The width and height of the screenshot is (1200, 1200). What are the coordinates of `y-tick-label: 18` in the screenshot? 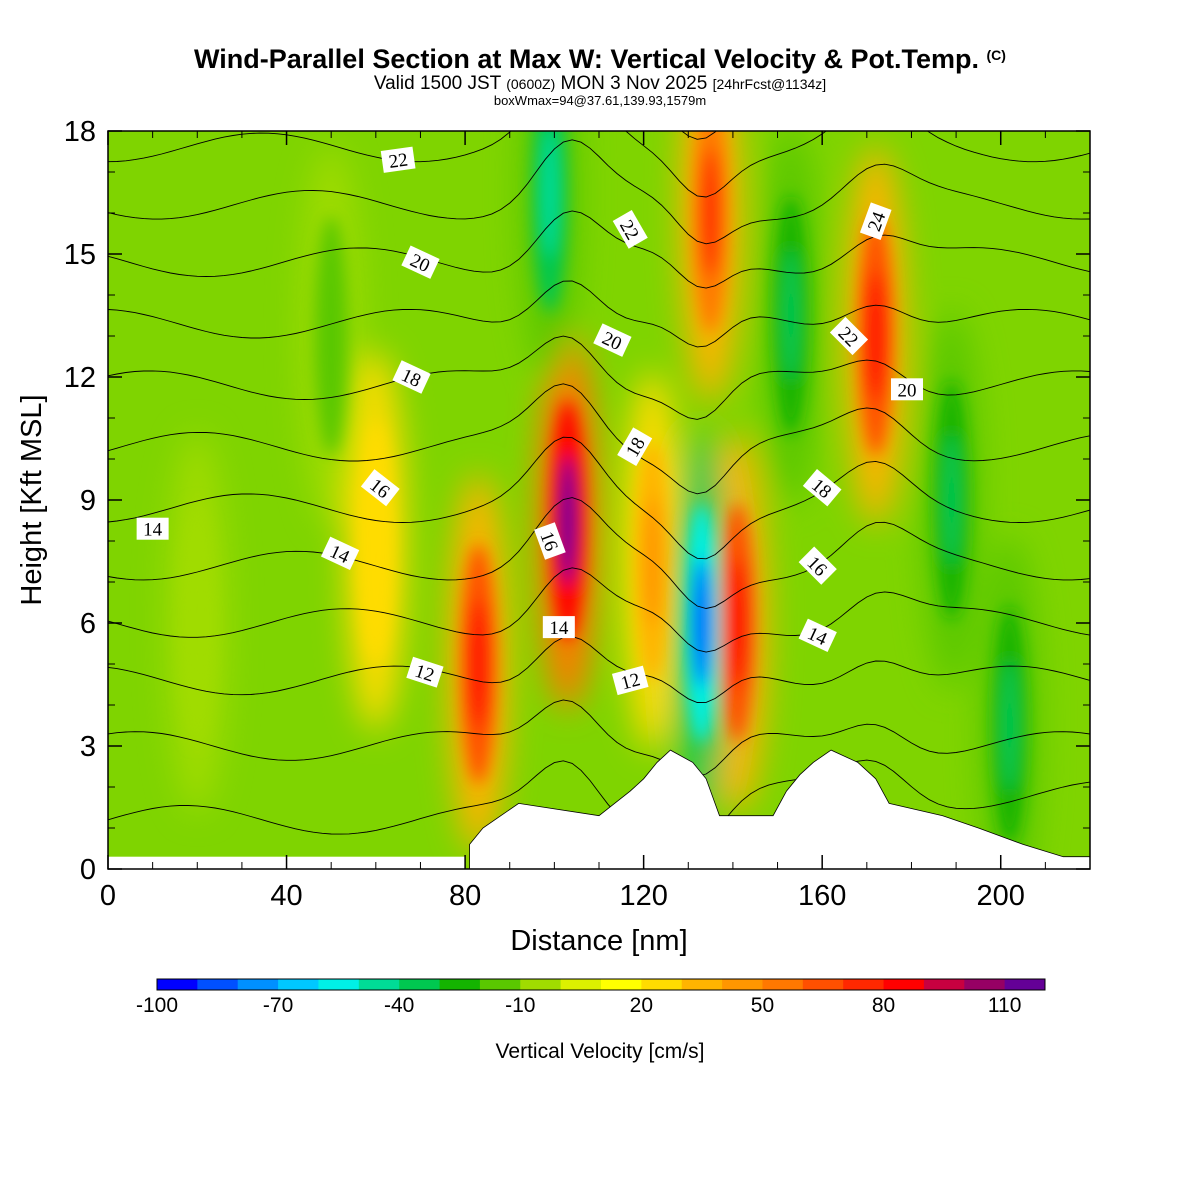 It's located at (80, 132).